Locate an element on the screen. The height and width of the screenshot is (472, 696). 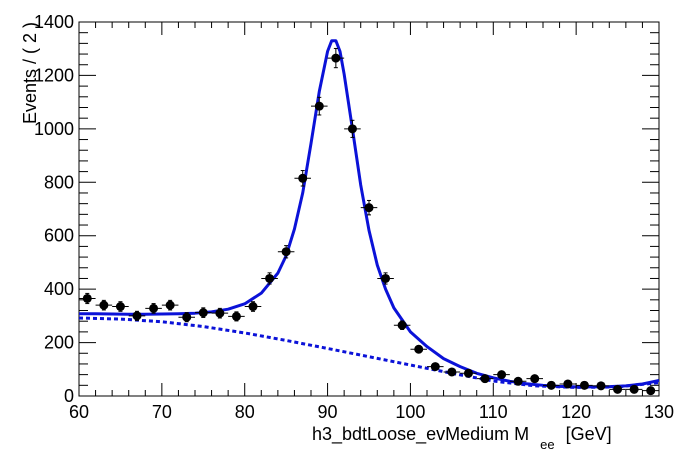
x-tick-label: 80 is located at coordinates (245, 412).